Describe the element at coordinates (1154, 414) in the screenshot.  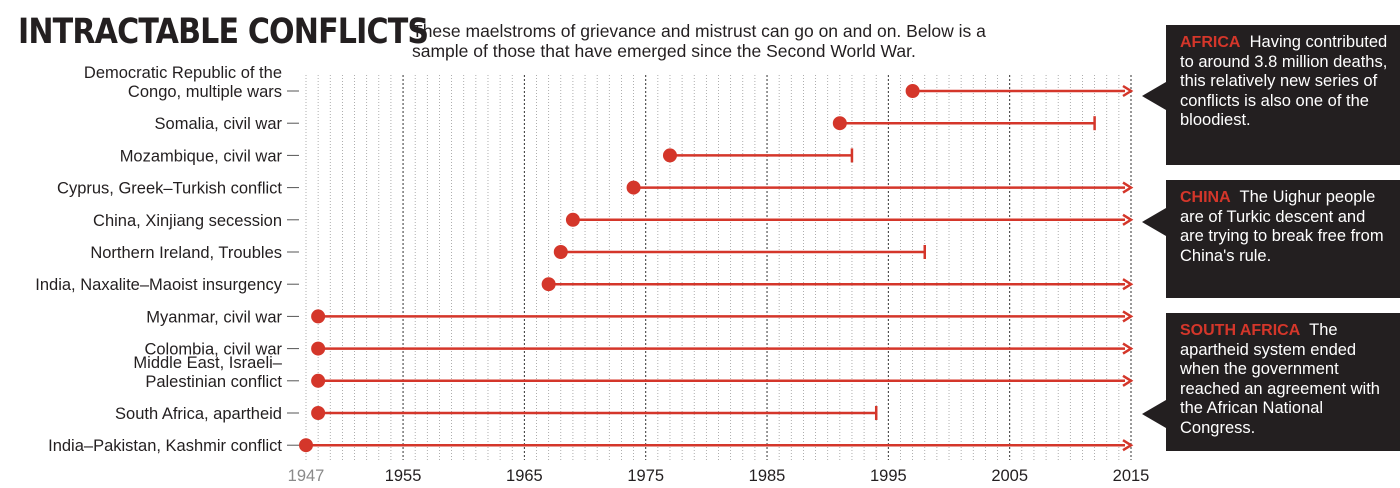
I see `callout-south-africa-pointer` at that location.